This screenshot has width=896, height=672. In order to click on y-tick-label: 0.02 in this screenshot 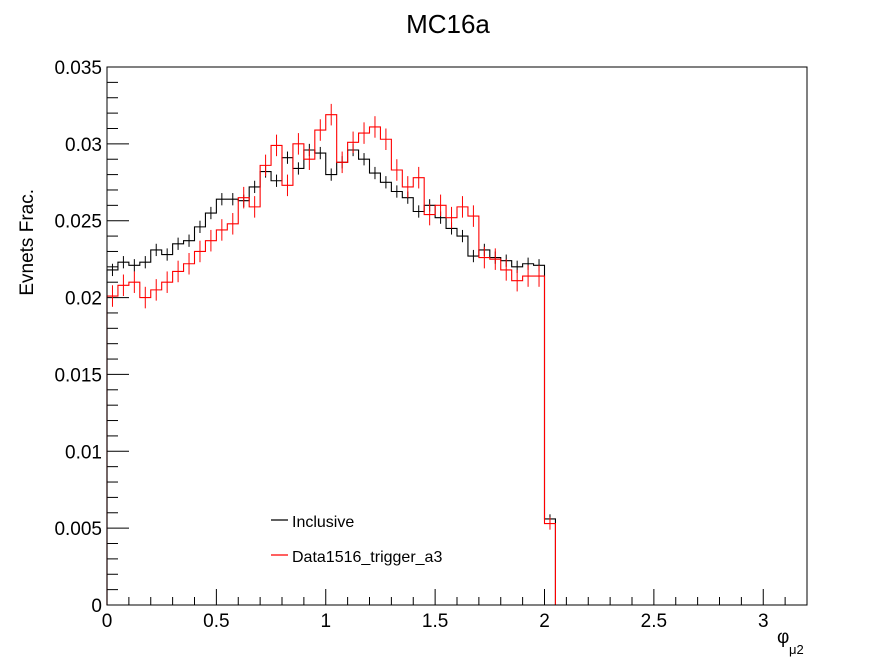, I will do `click(83, 299)`.